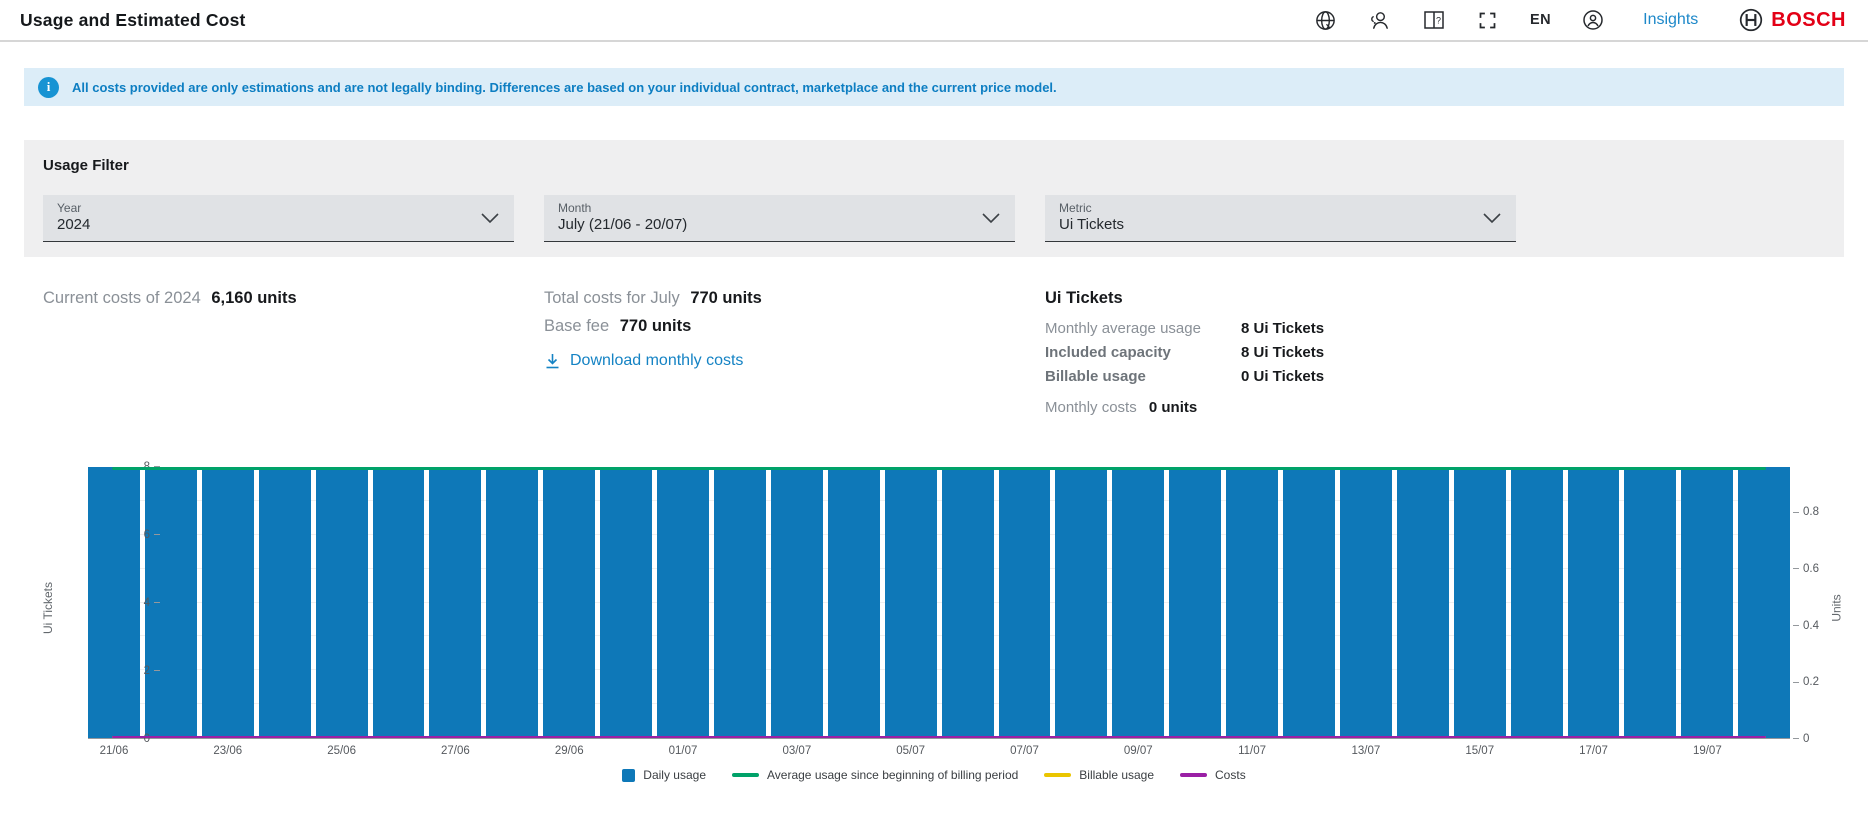  What do you see at coordinates (1024, 751) in the screenshot?
I see `x-tick-label: 07/07` at bounding box center [1024, 751].